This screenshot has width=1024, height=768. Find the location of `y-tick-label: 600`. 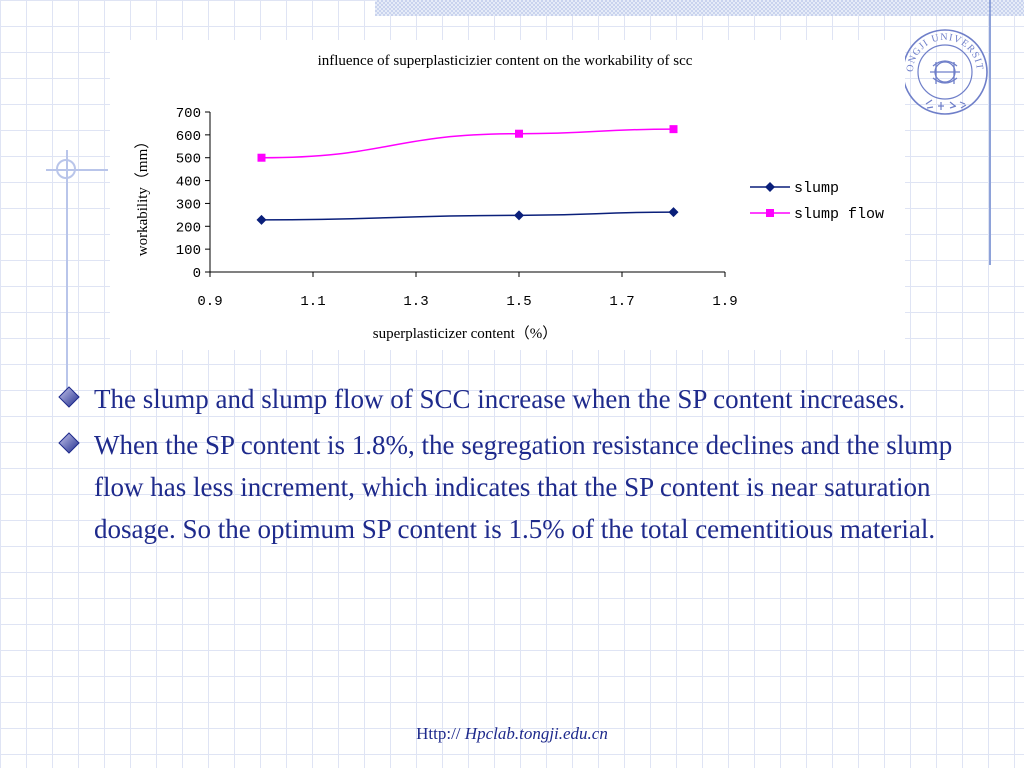

y-tick-label: 600 is located at coordinates (188, 137).